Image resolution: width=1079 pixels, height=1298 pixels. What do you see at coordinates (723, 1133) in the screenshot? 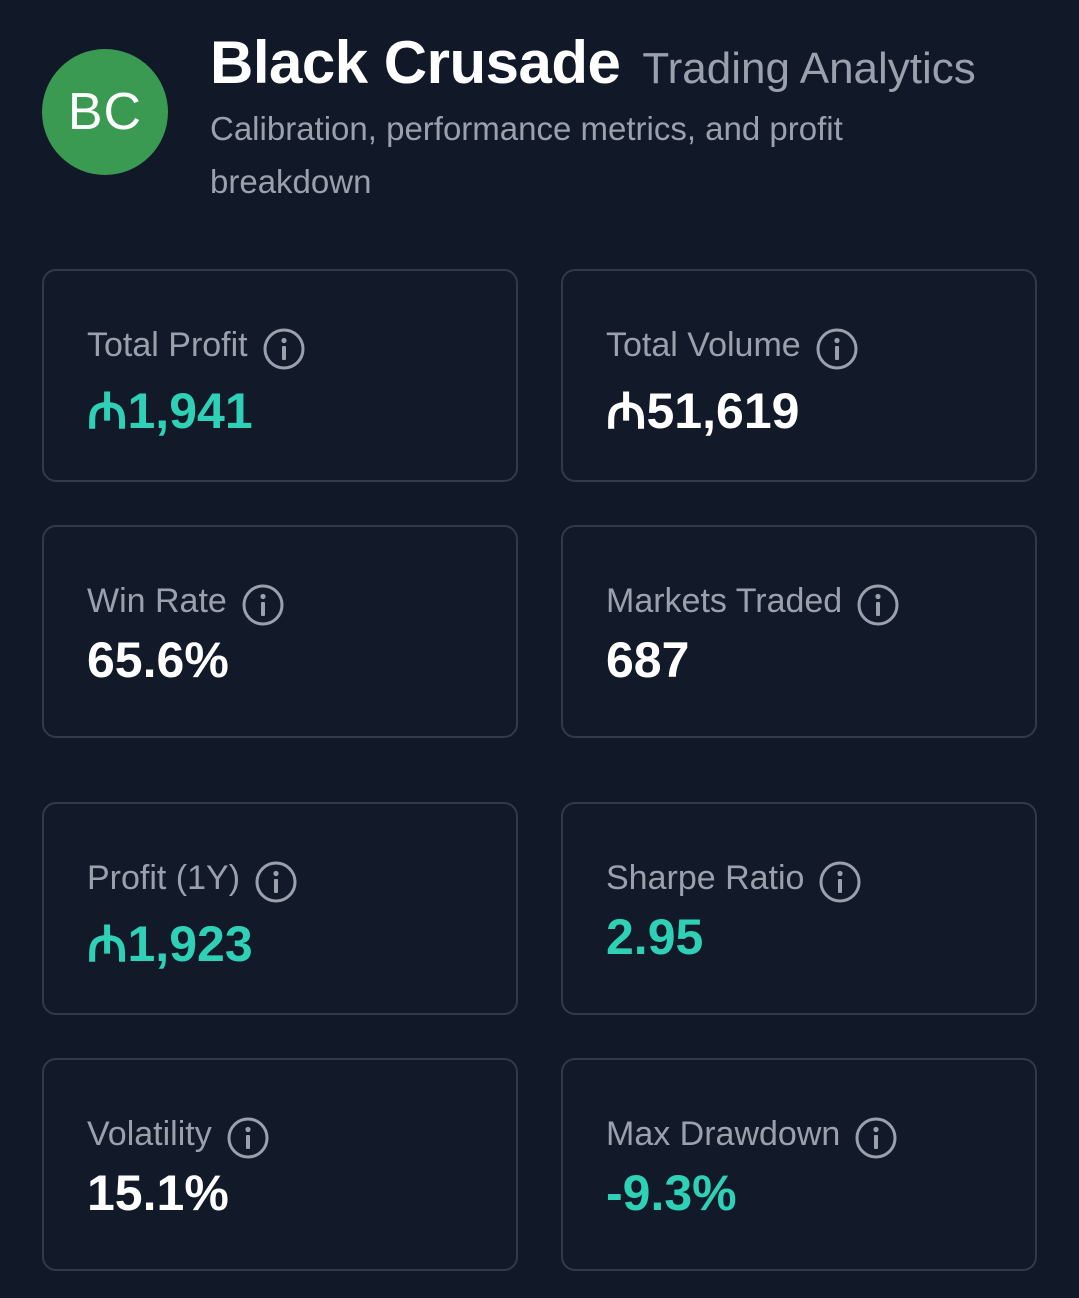
I see `metric-label: Max Drawdown` at bounding box center [723, 1133].